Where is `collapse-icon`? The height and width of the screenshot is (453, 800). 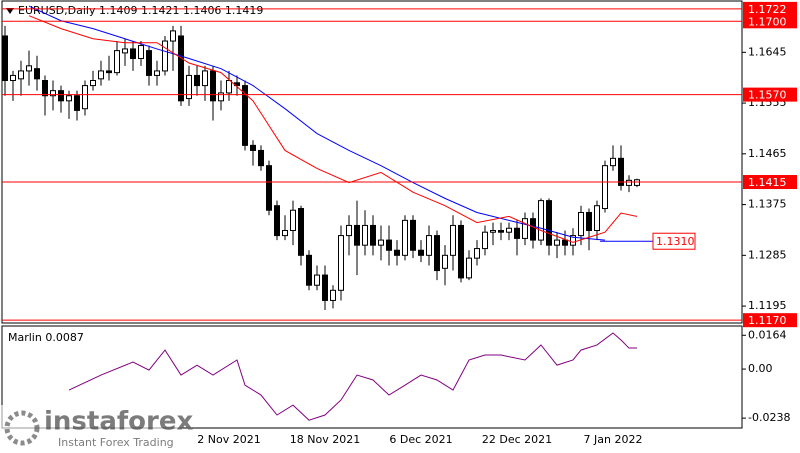 collapse-icon is located at coordinates (10, 11).